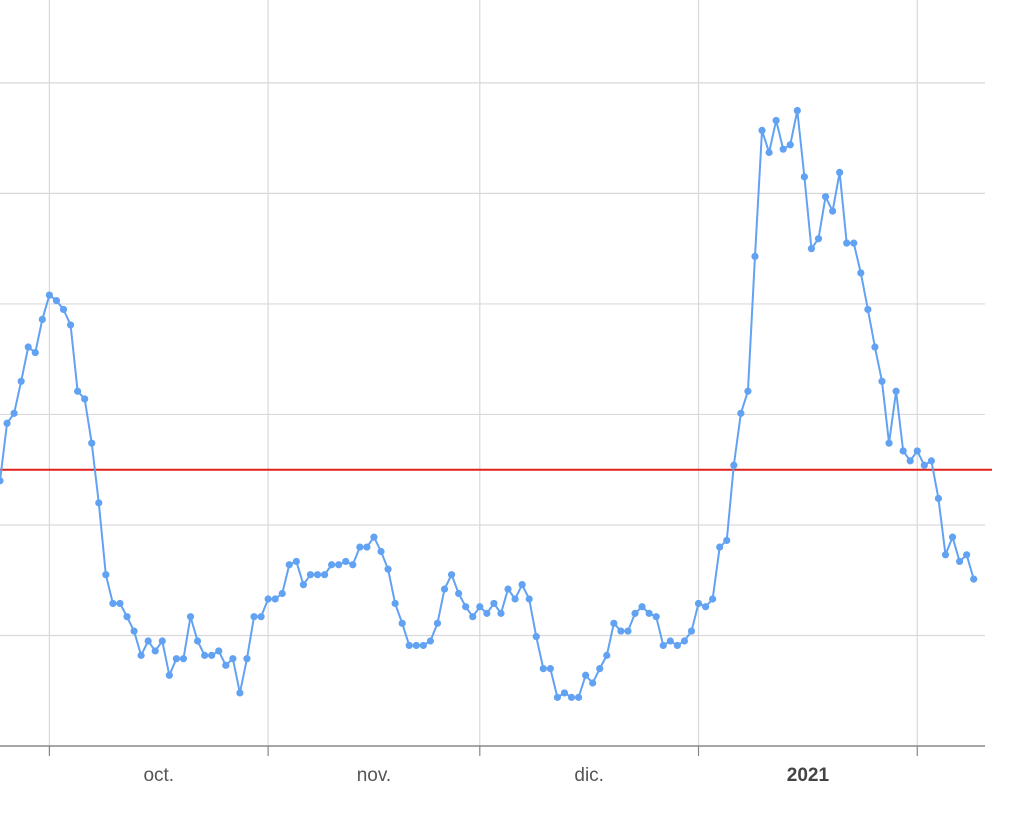 The height and width of the screenshot is (826, 1036). I want to click on x-tick-label: dic., so click(589, 775).